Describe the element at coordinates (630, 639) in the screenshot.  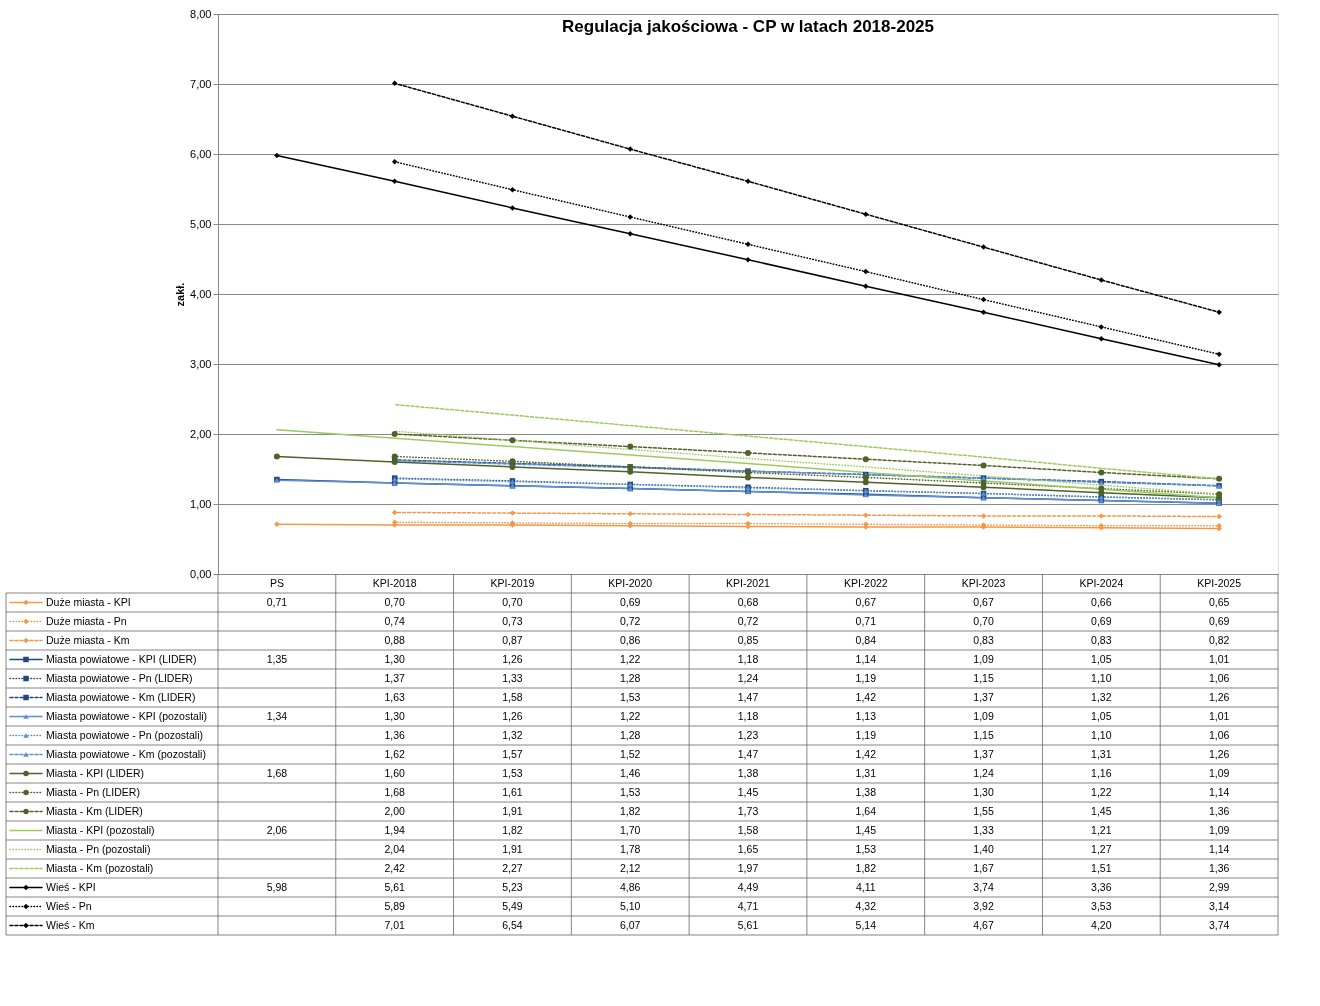
I see `data-label: 0,86` at that location.